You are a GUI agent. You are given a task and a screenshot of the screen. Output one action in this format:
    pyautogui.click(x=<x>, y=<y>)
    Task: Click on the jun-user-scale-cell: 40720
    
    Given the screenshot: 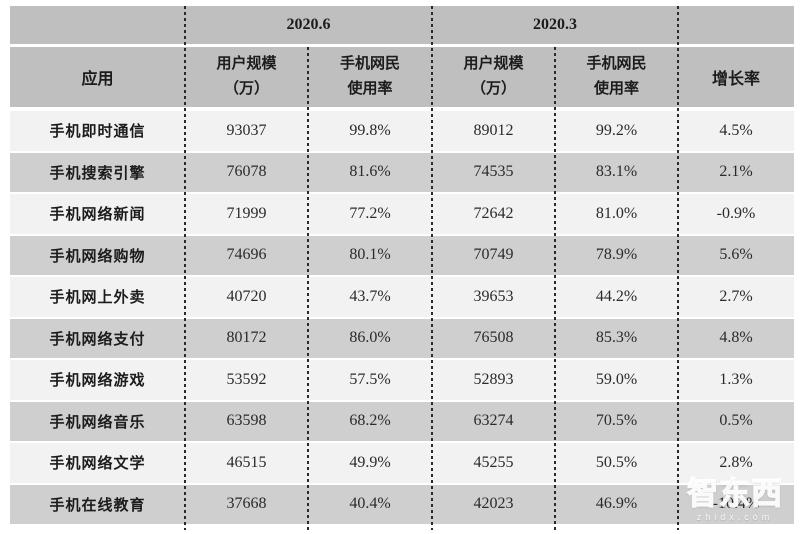 What is the action you would take?
    pyautogui.click(x=246, y=297)
    